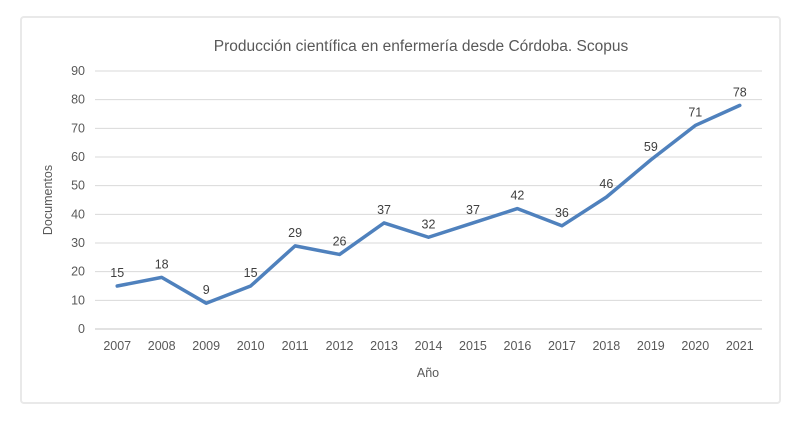  Describe the element at coordinates (473, 346) in the screenshot. I see `x-tick-label: 2015` at that location.